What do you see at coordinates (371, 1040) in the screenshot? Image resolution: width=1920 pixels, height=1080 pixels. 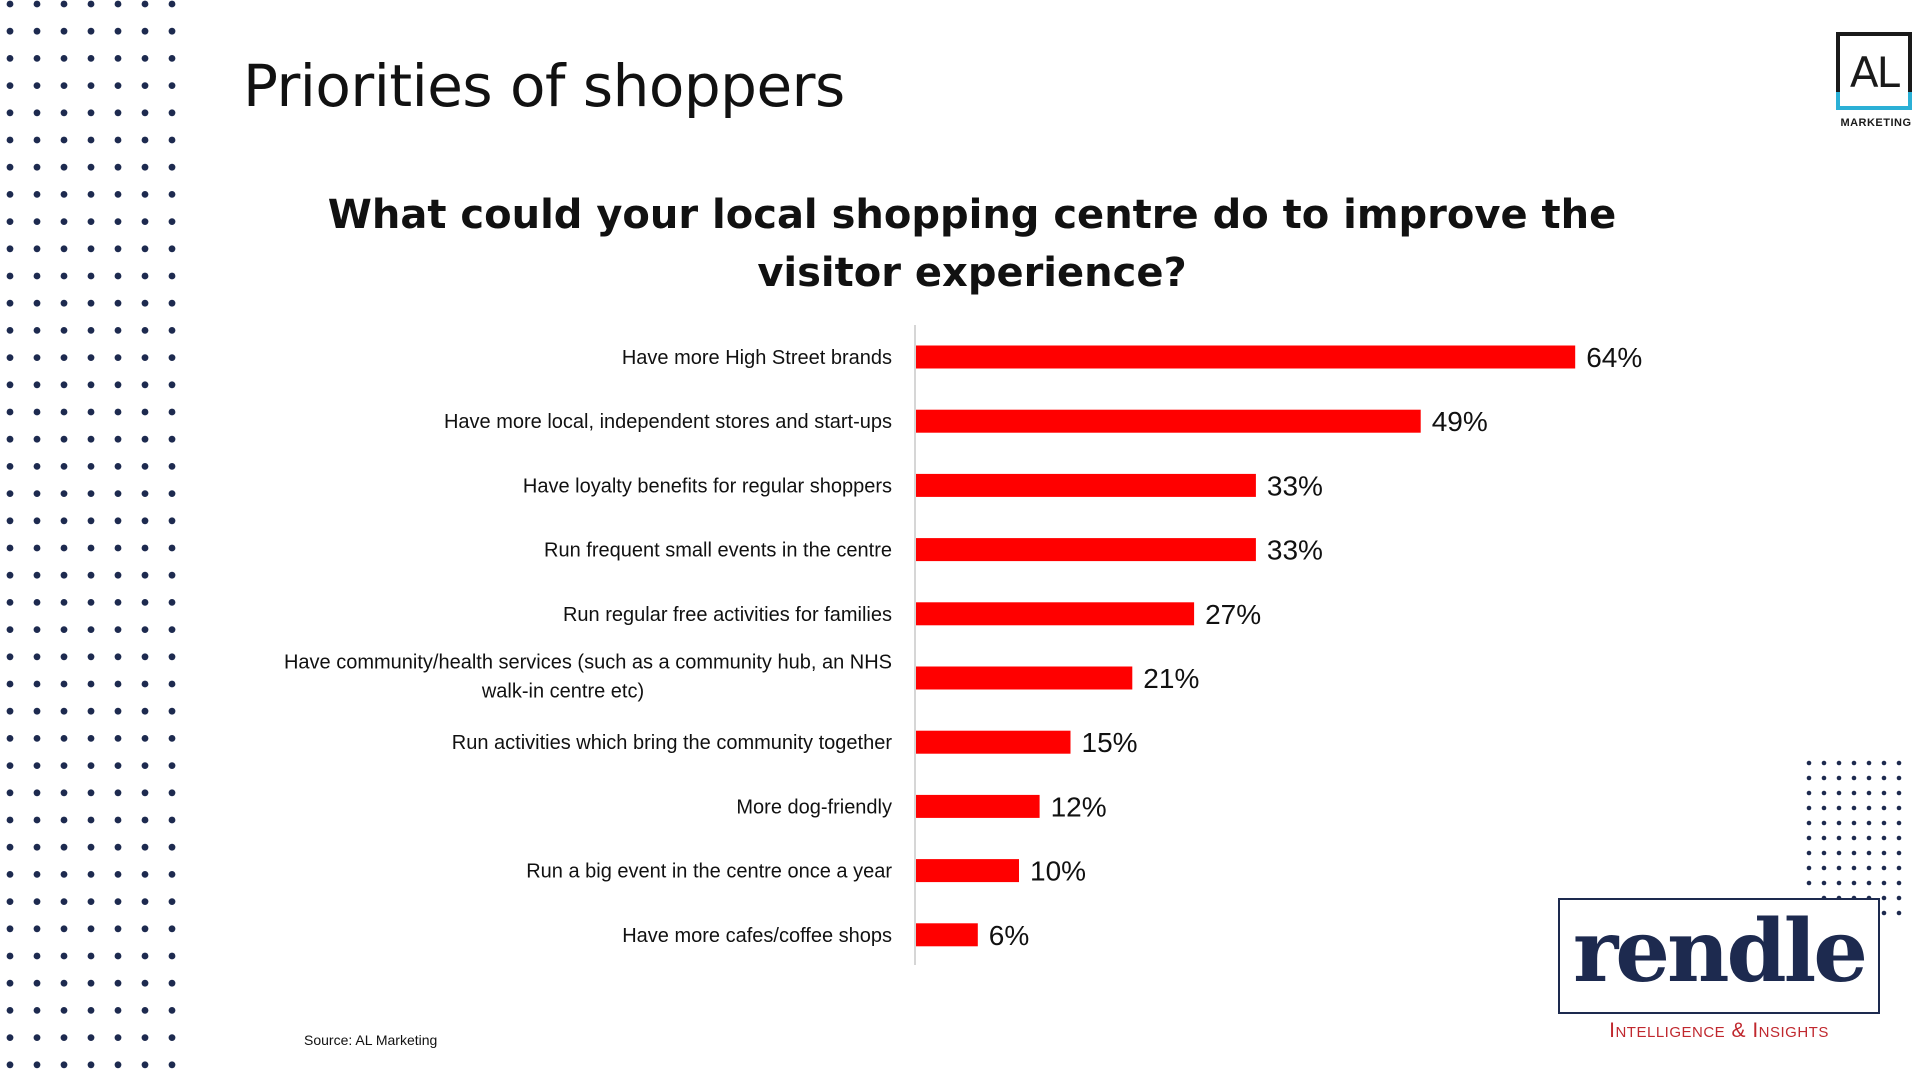 I see `source-note: Source: AL Marketing` at bounding box center [371, 1040].